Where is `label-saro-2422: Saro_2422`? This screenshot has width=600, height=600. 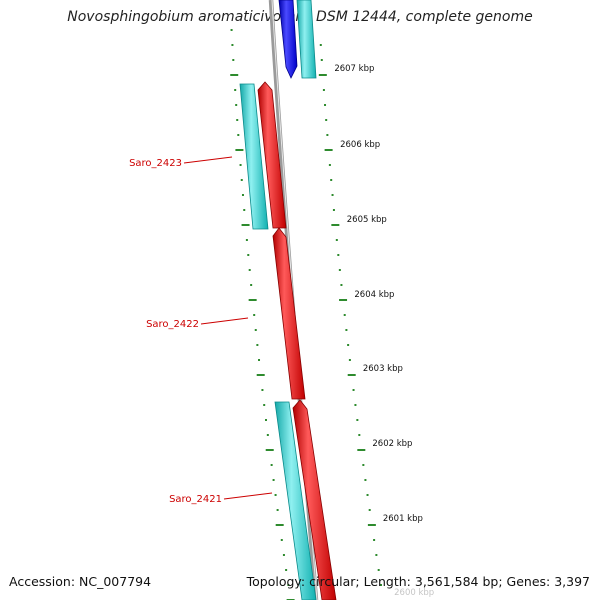
label-saro-2422: Saro_2422 is located at coordinates (172, 324).